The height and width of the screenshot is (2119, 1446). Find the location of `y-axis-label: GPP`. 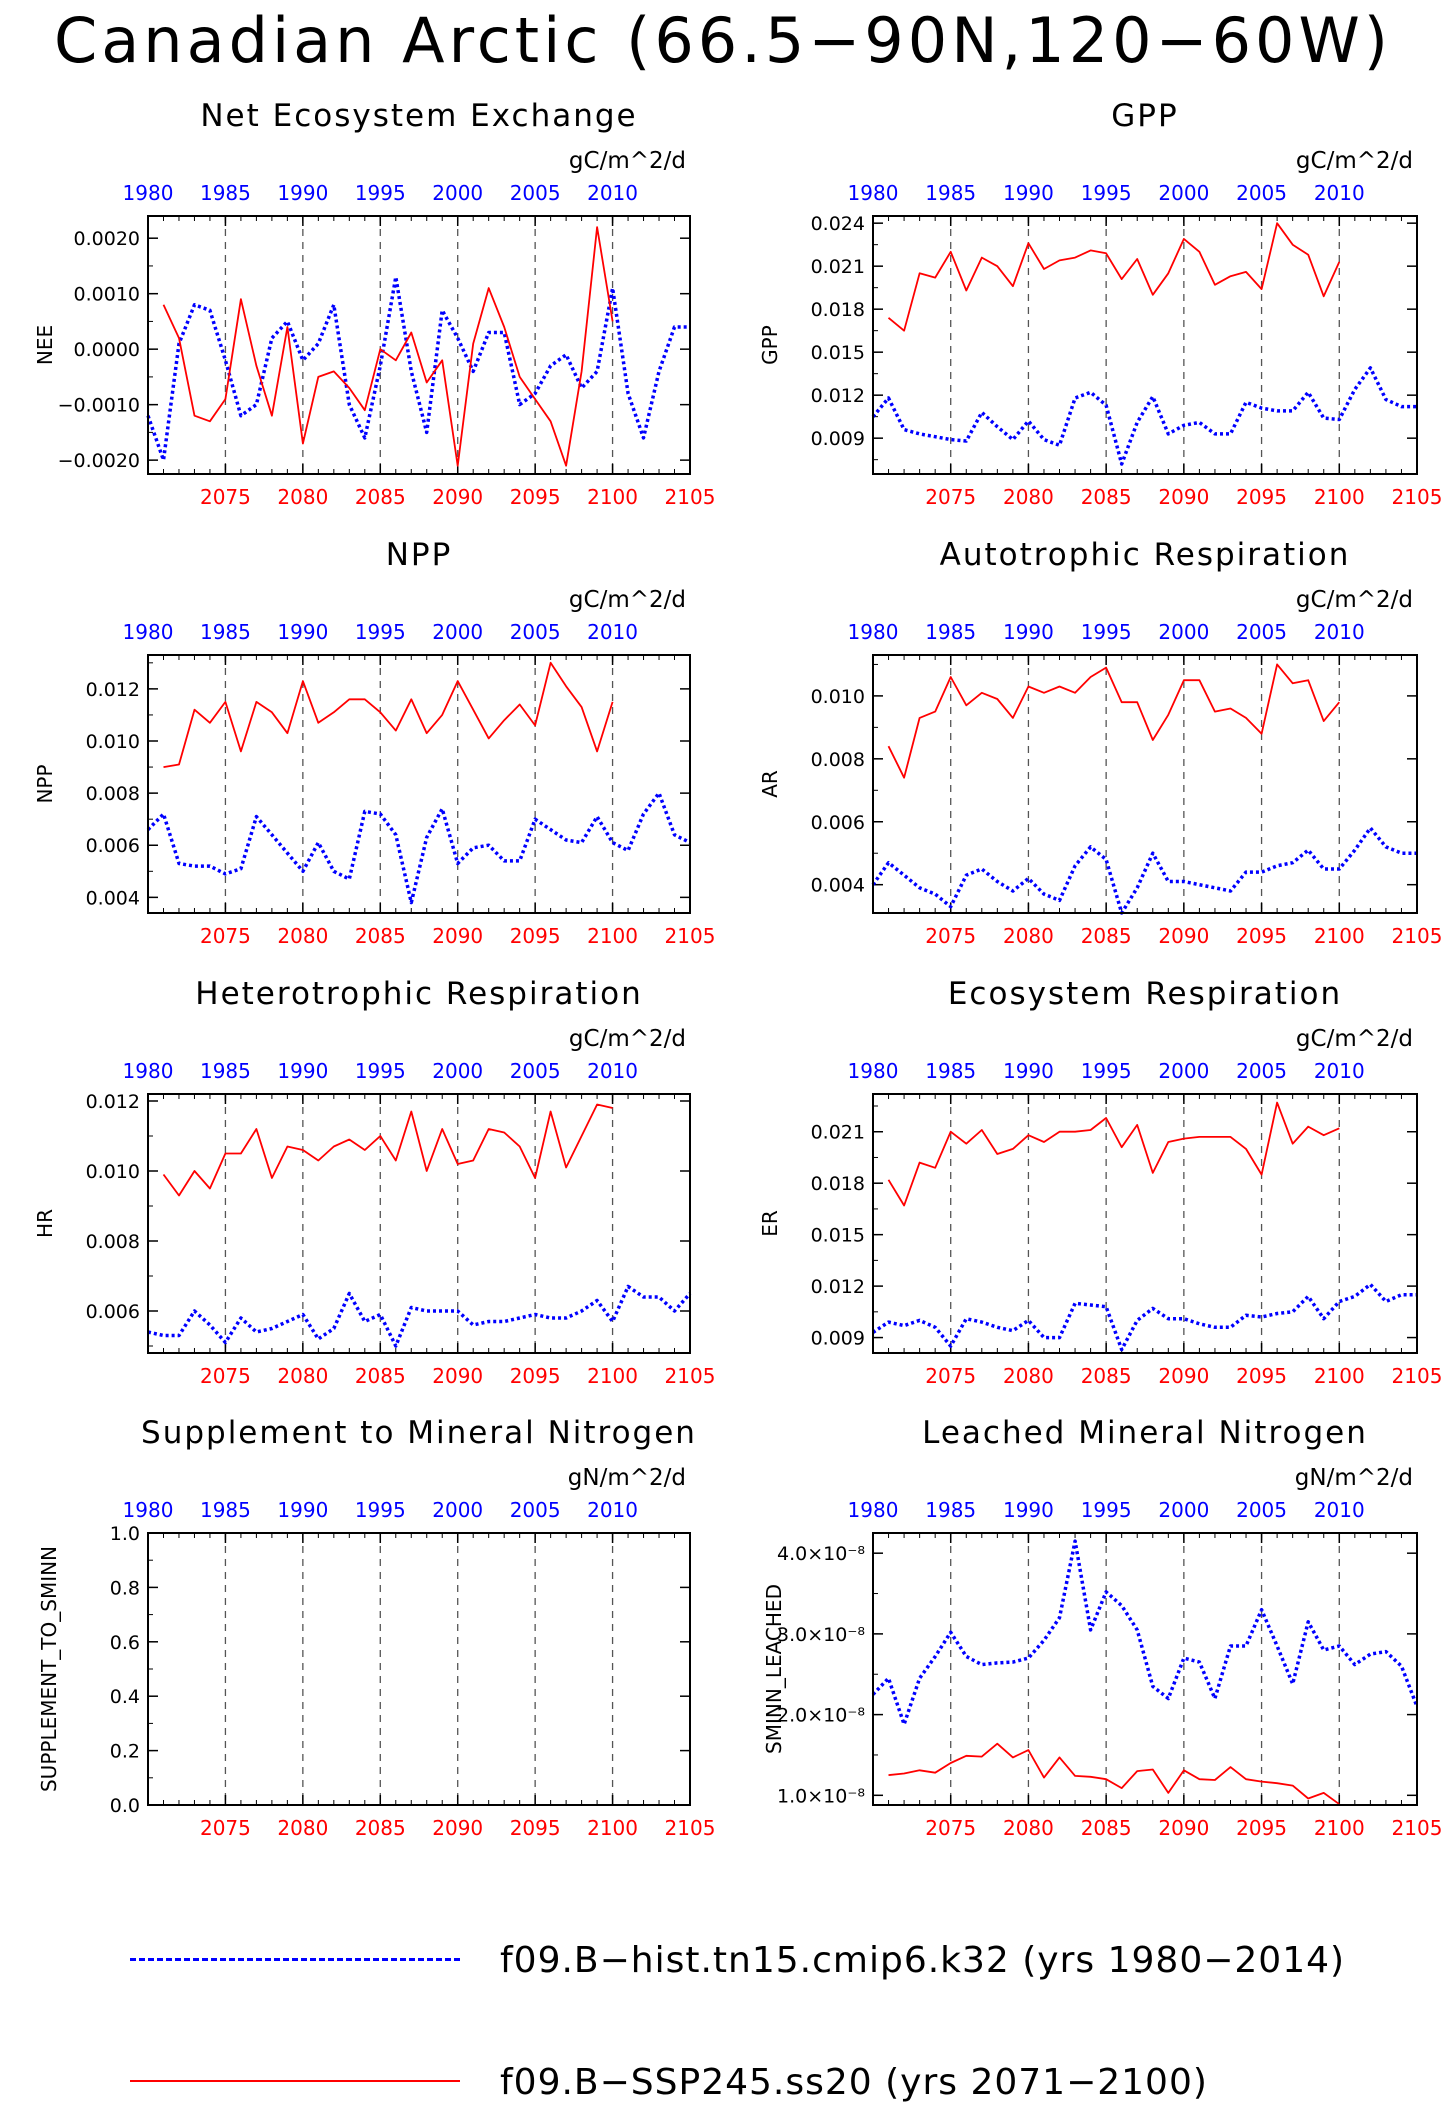

y-axis-label: GPP is located at coordinates (770, 345).